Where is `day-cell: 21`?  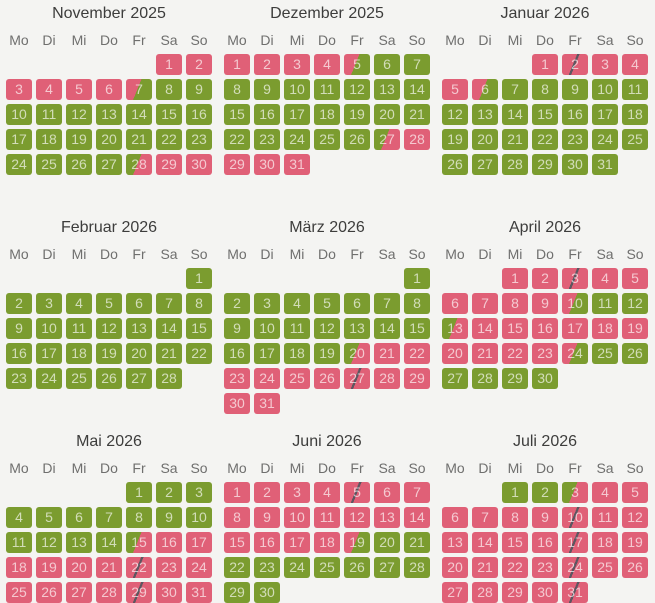
day-cell: 21 is located at coordinates (139, 139).